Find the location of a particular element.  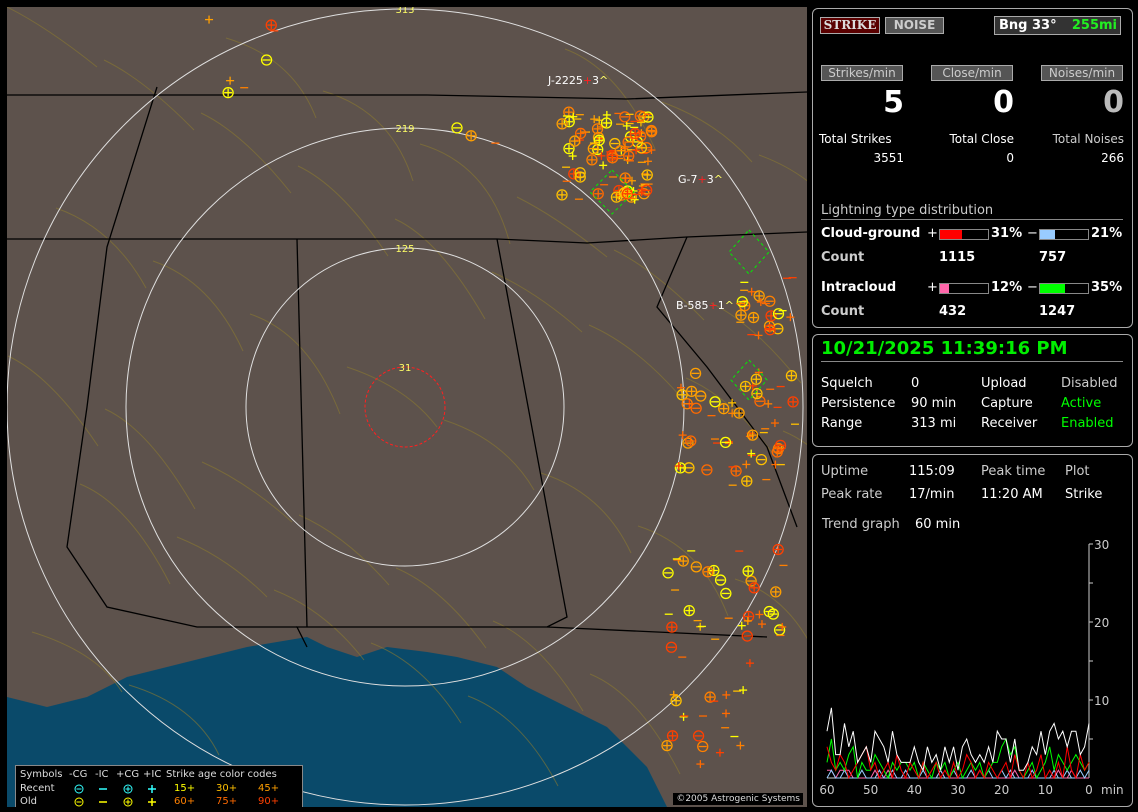

x-tick-label: 20 is located at coordinates (1001, 790).